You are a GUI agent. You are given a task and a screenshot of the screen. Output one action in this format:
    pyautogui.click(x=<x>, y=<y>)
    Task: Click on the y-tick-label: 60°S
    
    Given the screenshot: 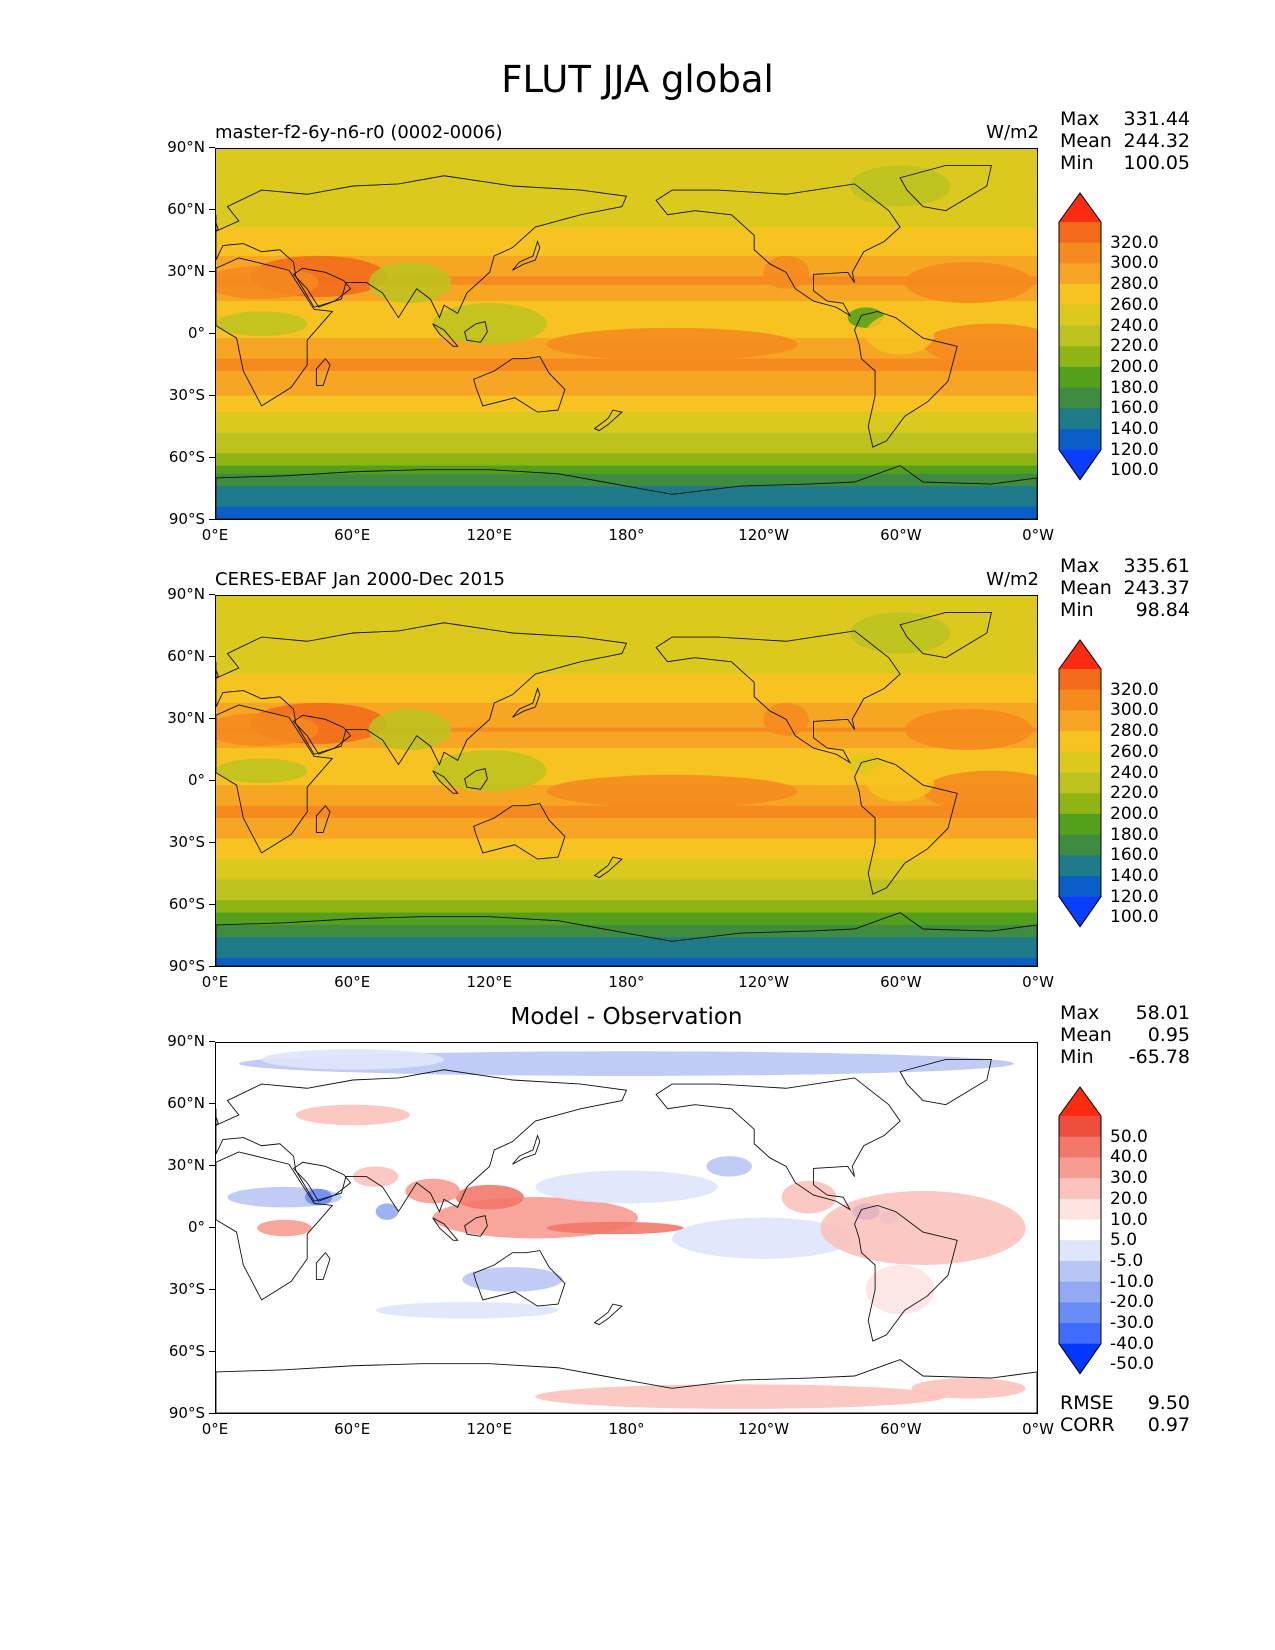 What is the action you would take?
    pyautogui.click(x=185, y=904)
    